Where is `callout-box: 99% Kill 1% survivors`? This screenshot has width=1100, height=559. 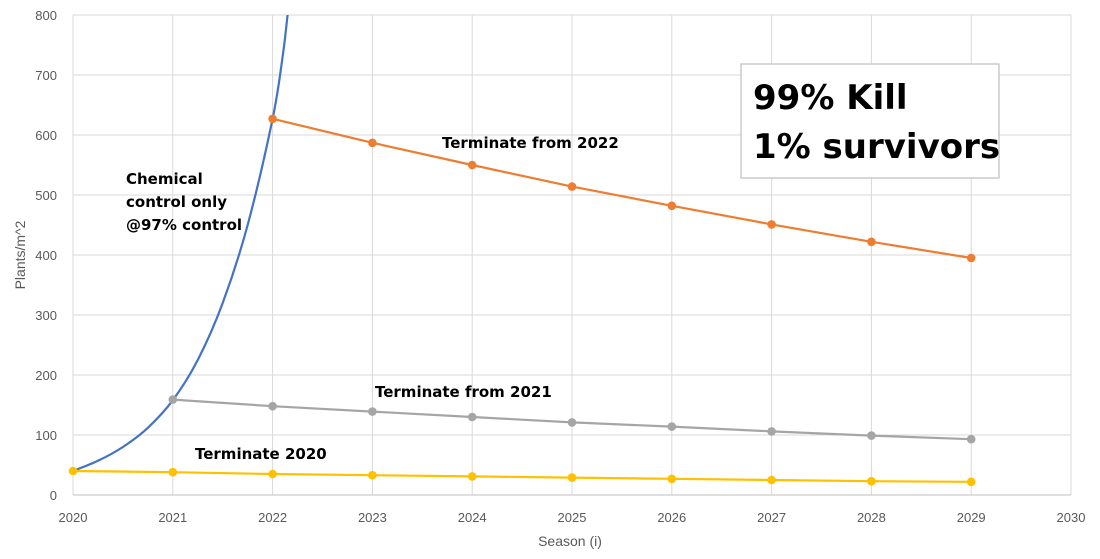
callout-box: 99% Kill 1% survivors is located at coordinates (870, 121).